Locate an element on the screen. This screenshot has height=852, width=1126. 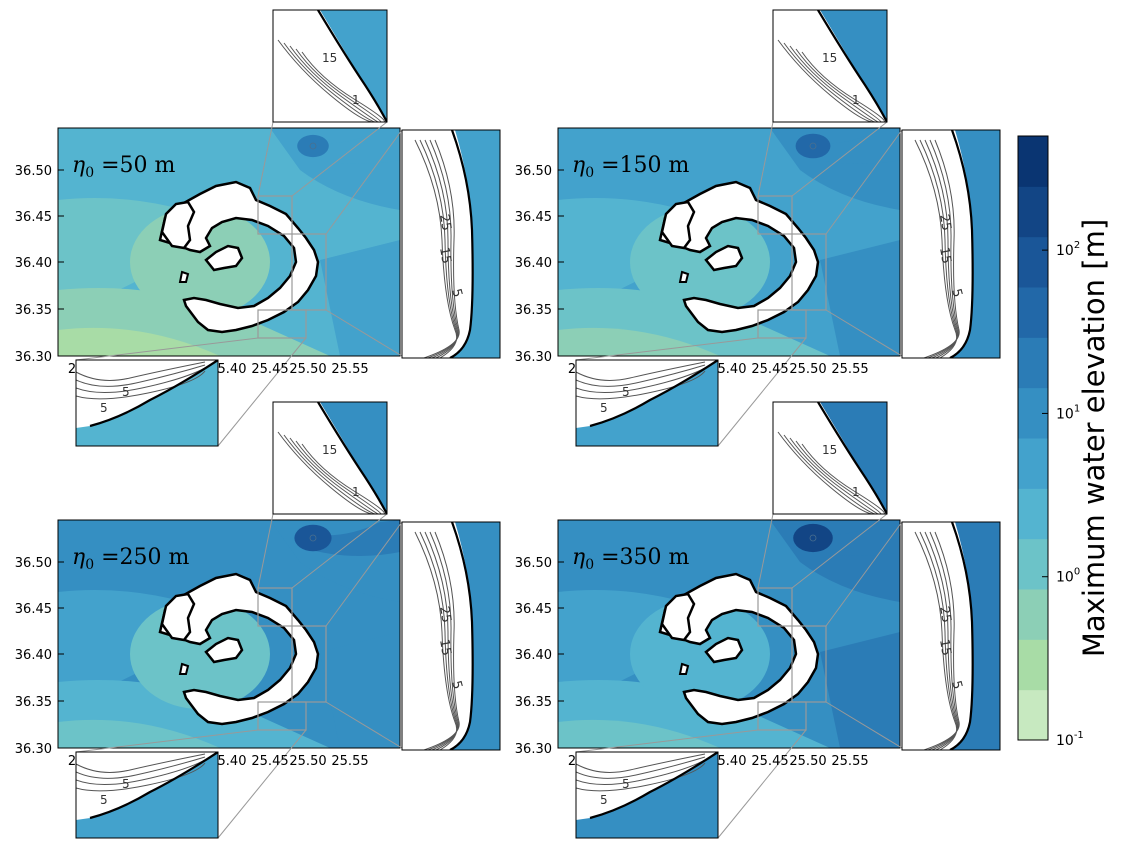
x-tick-label: 25.55 is located at coordinates (349, 761).